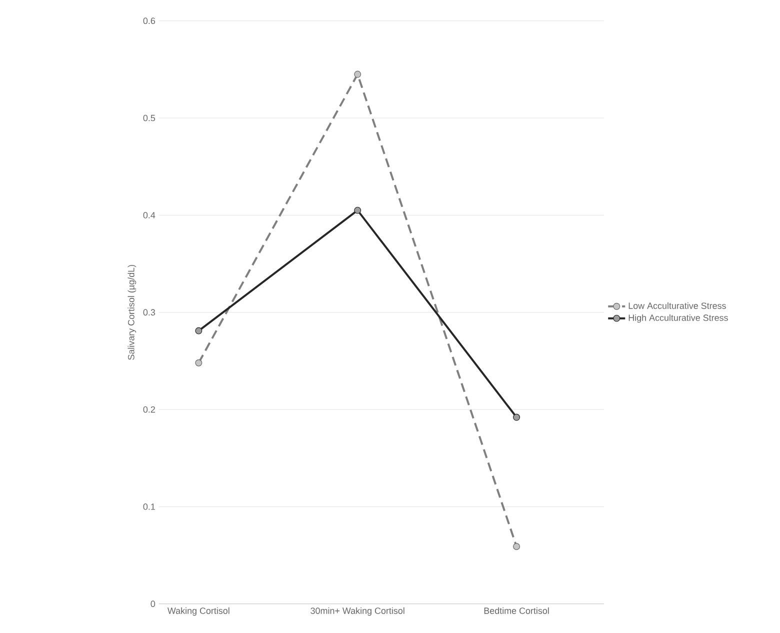  I want to click on y-axis-title: Salivary Cortisol (µg/dL), so click(132, 312).